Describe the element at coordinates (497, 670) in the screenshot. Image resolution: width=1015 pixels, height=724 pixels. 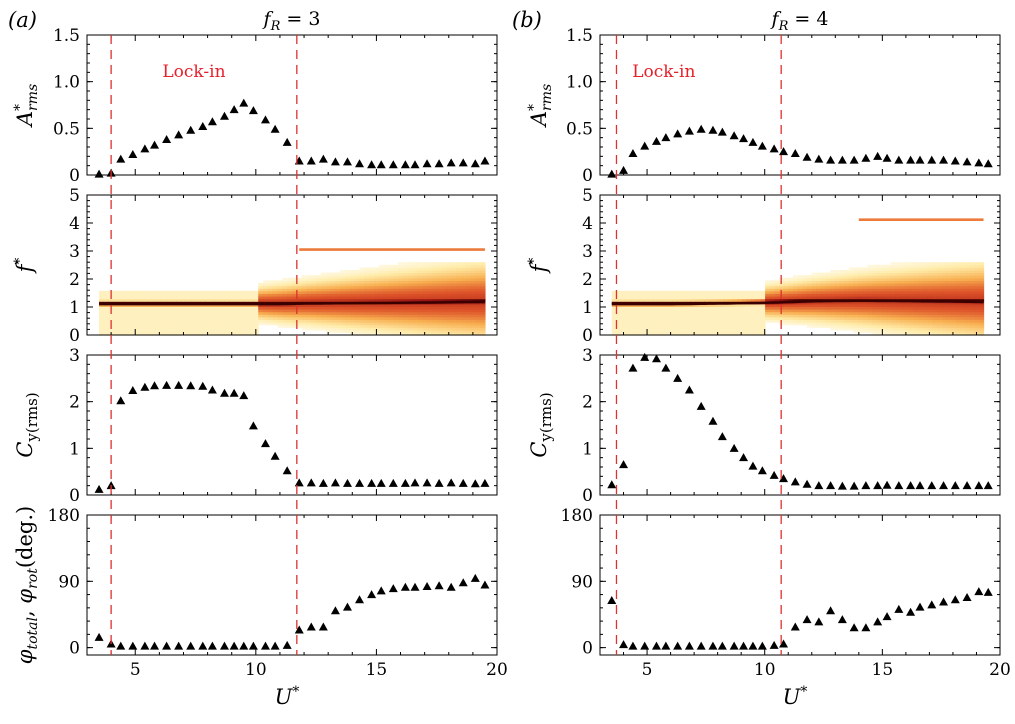
I see `x-tick-label: 20` at that location.